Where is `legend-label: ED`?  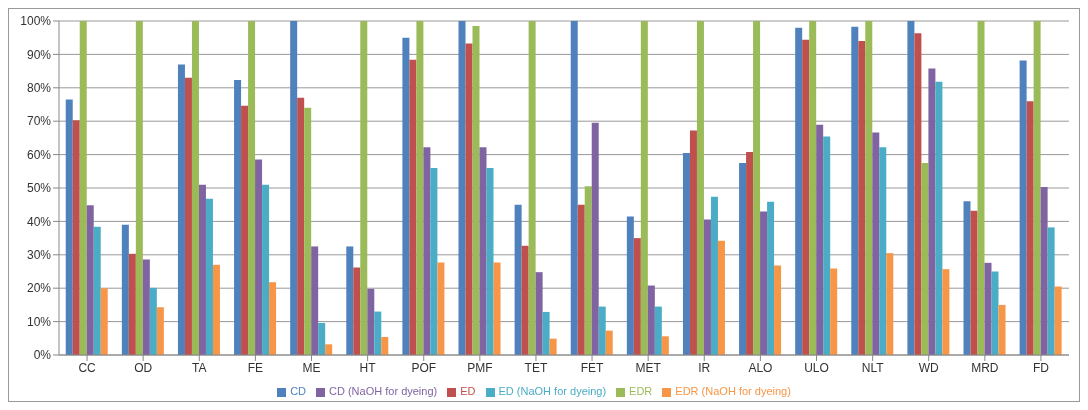
legend-label: ED is located at coordinates (468, 391).